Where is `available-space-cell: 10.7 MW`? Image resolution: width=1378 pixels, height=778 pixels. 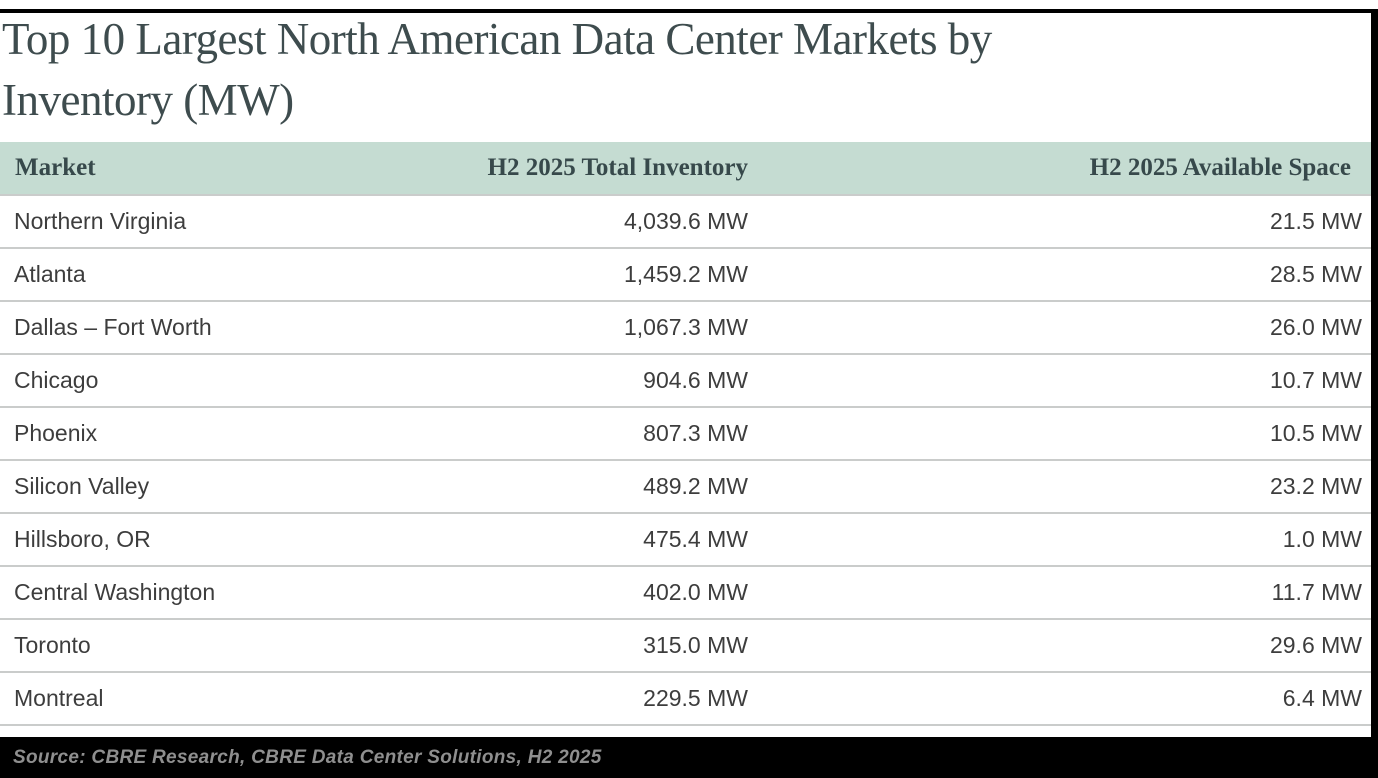
available-space-cell: 10.7 MW is located at coordinates (1315, 380).